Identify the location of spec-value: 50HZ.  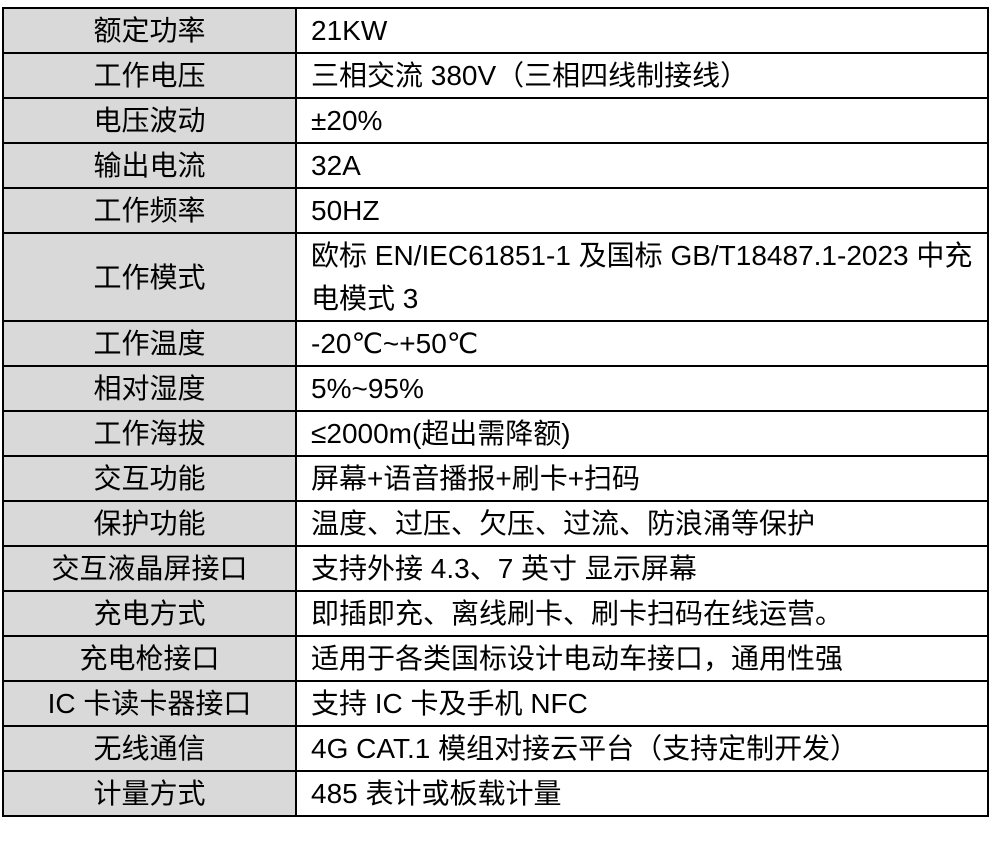
(642, 210).